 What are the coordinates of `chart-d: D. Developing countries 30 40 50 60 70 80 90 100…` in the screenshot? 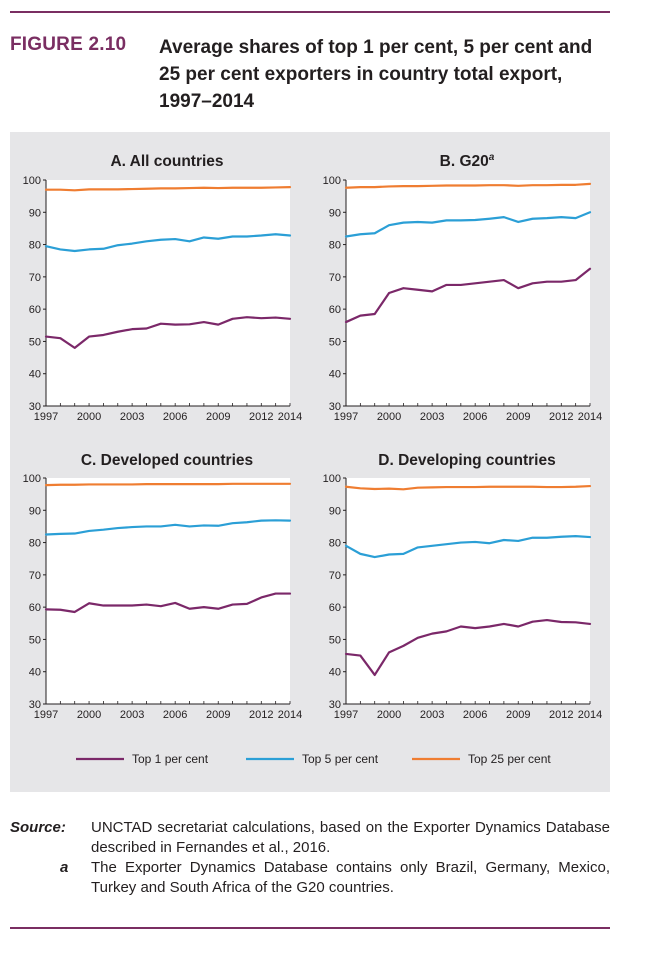 It's located at (463, 586).